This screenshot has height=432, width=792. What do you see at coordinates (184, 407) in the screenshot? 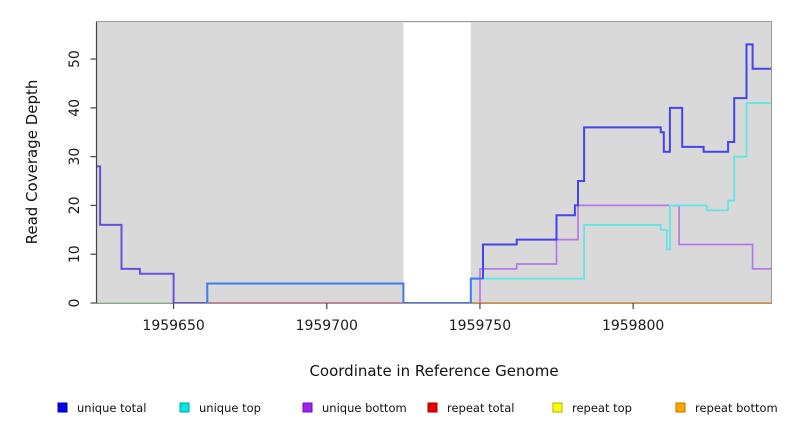
I see `legend-swatch-unique-top` at bounding box center [184, 407].